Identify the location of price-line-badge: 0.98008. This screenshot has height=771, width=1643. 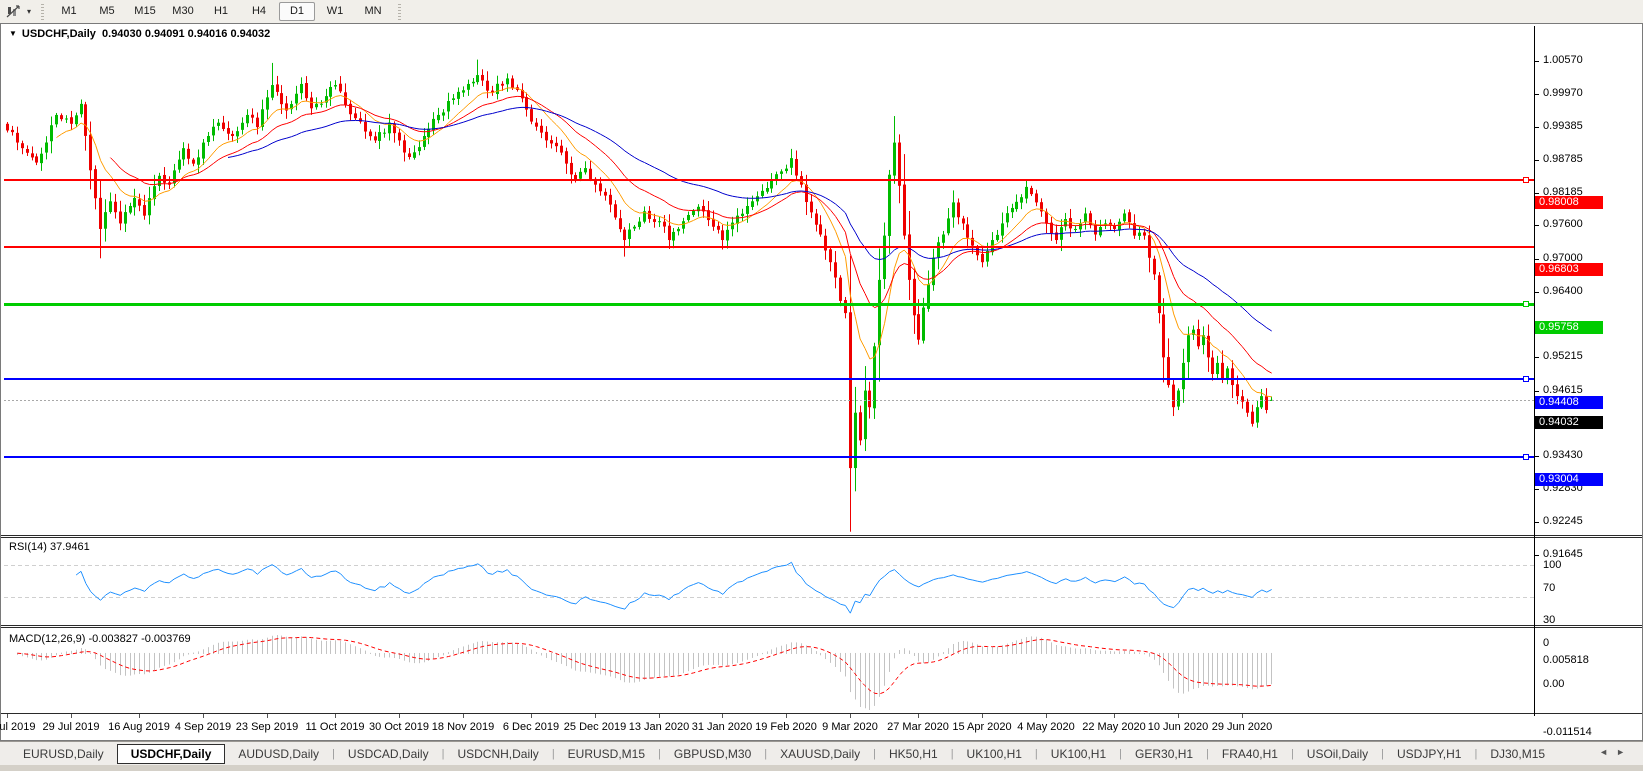
(1569, 202).